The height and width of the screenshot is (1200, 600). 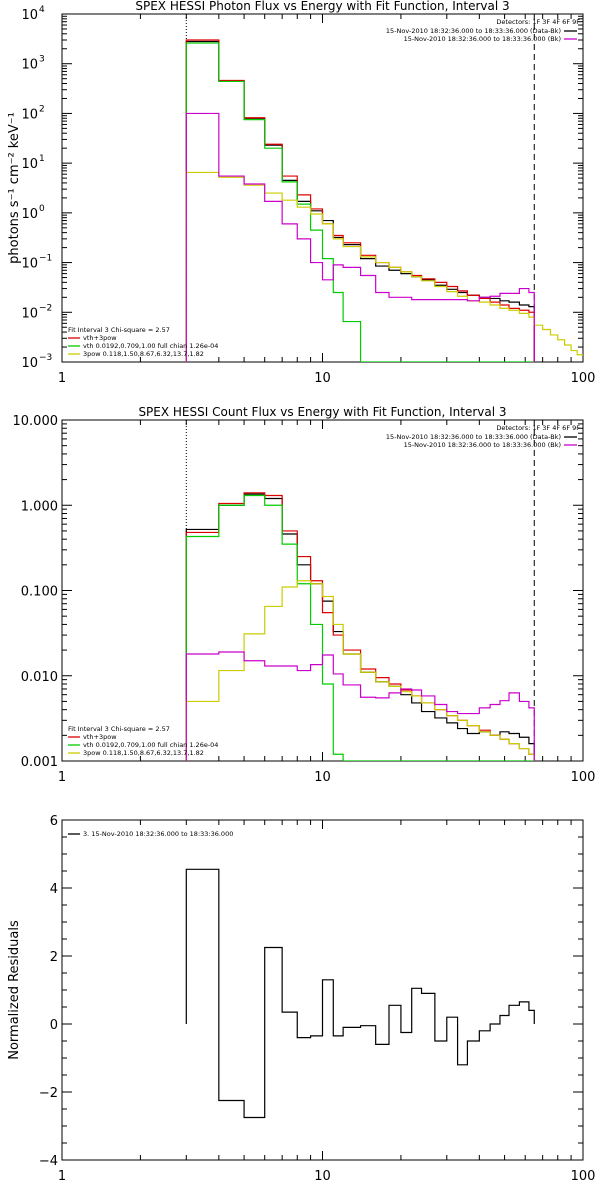 I want to click on series-vth, so click(x=360, y=627).